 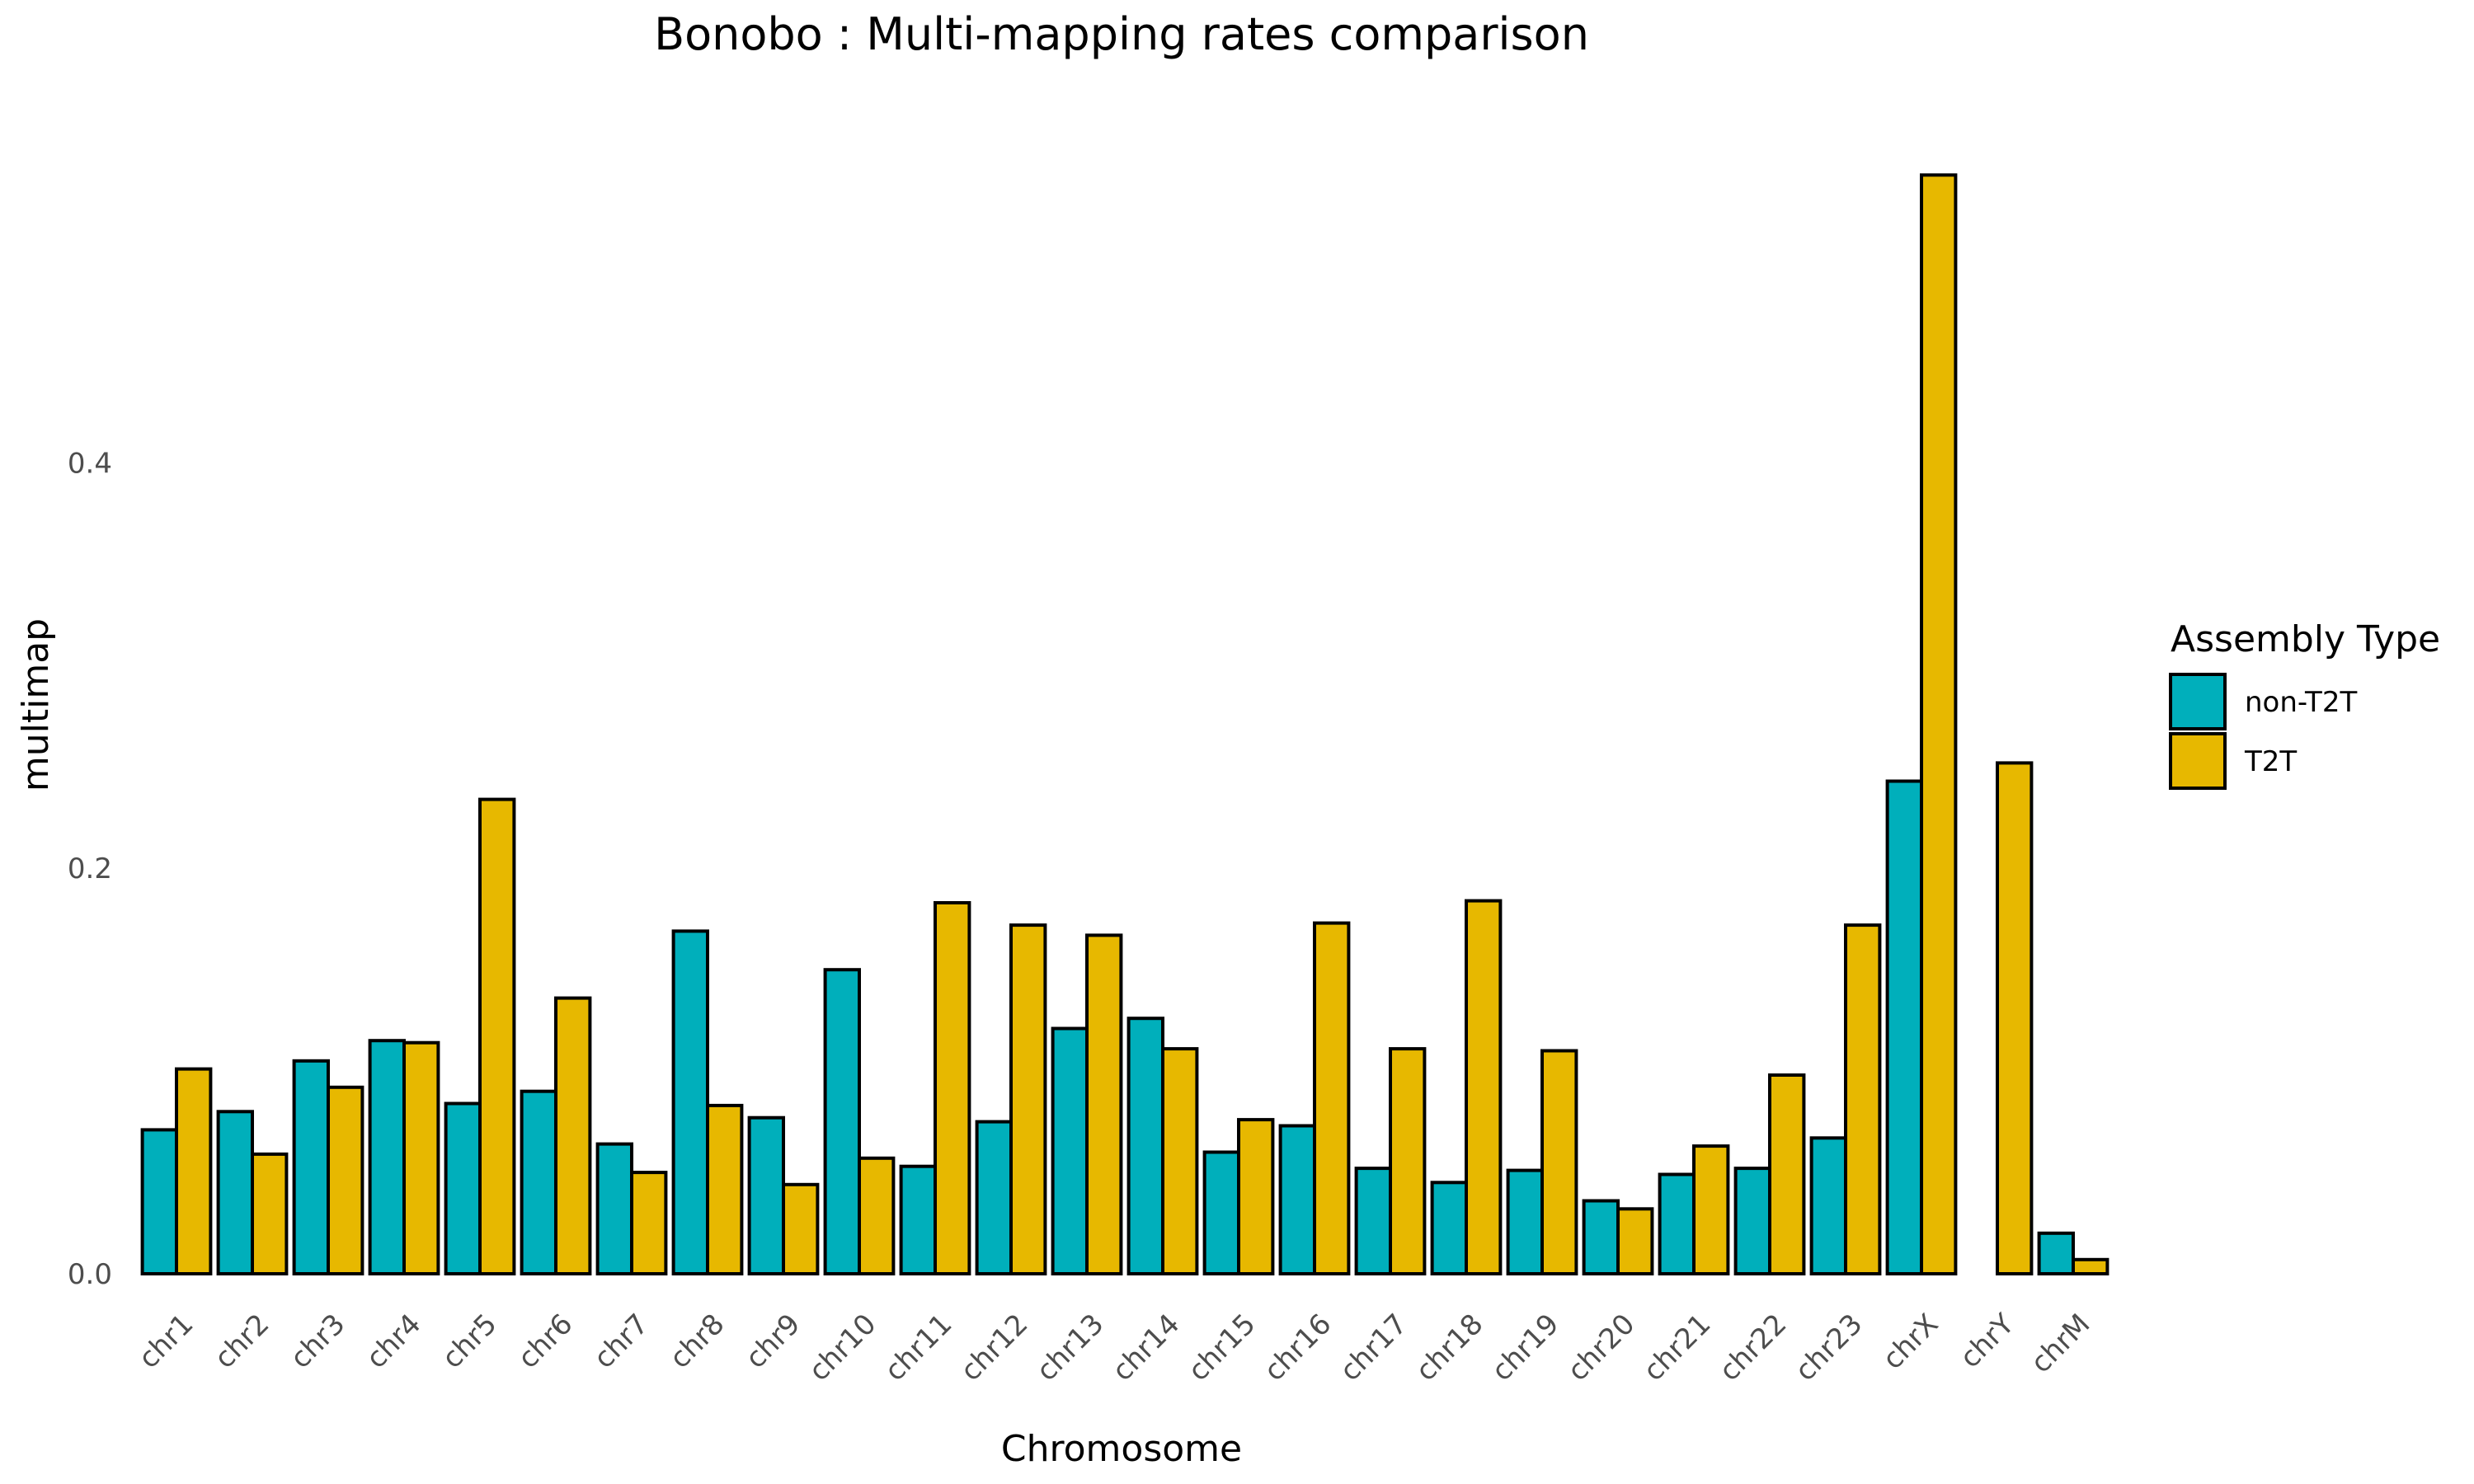 I want to click on bar-non-t2t-chrM, so click(x=2056, y=1253).